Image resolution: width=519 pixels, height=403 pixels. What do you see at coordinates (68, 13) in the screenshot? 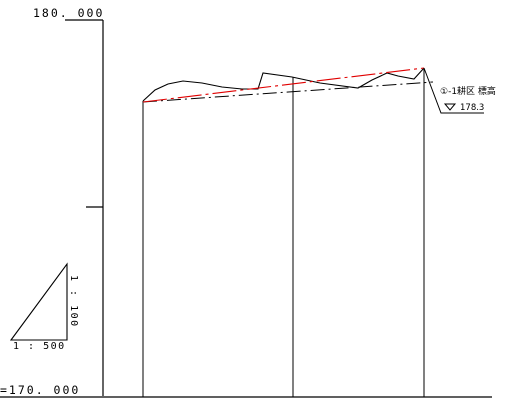
I see `top-datum-label: 180. 000` at bounding box center [68, 13].